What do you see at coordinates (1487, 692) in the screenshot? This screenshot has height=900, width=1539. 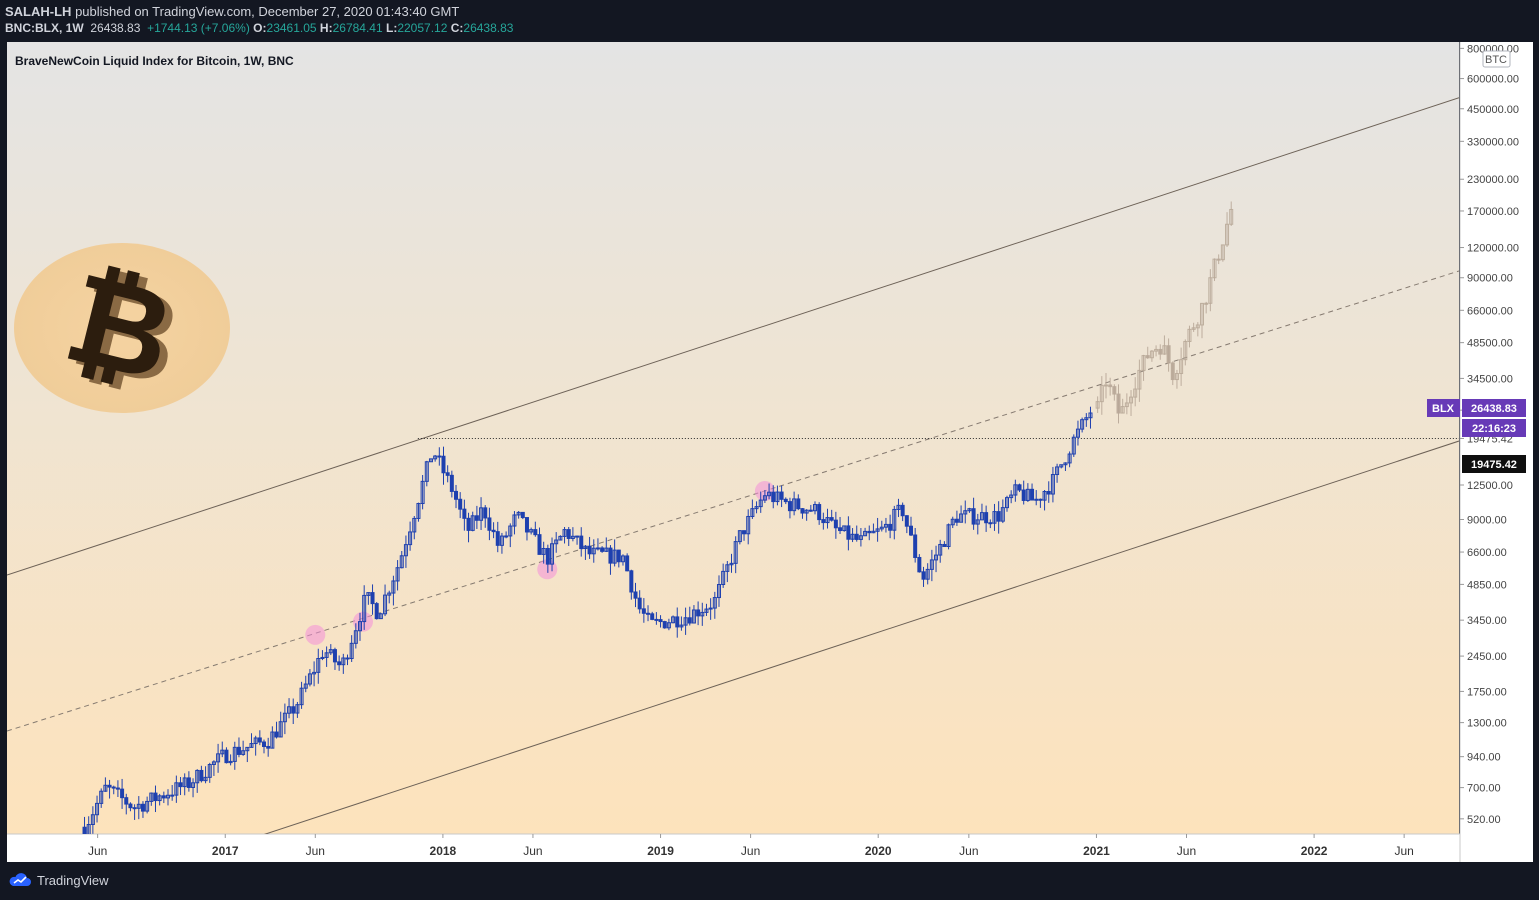 I see `y-tick-label: 1750.00` at bounding box center [1487, 692].